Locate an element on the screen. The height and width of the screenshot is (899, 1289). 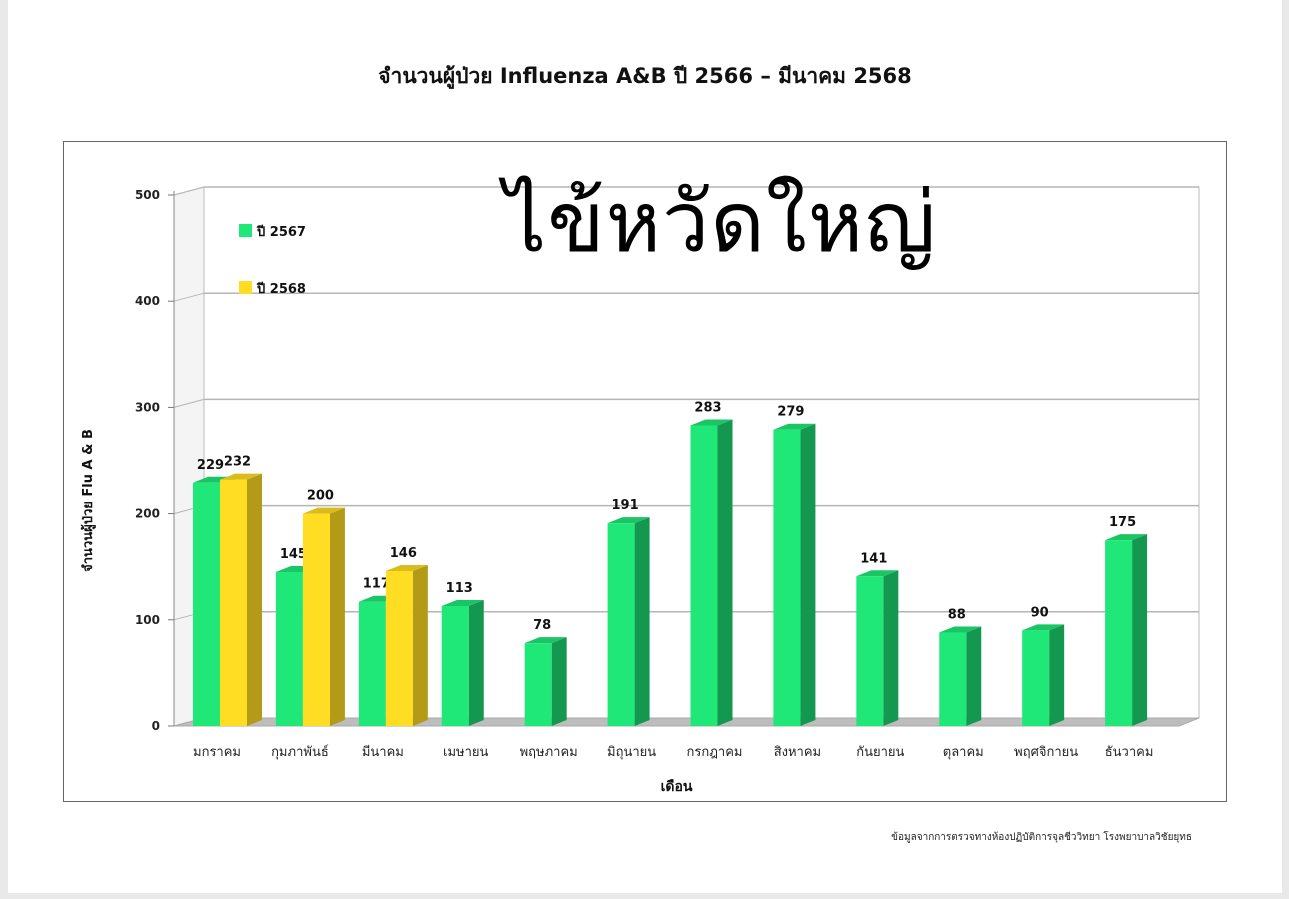
x-tick-label: มิถุนายน is located at coordinates (631, 752).